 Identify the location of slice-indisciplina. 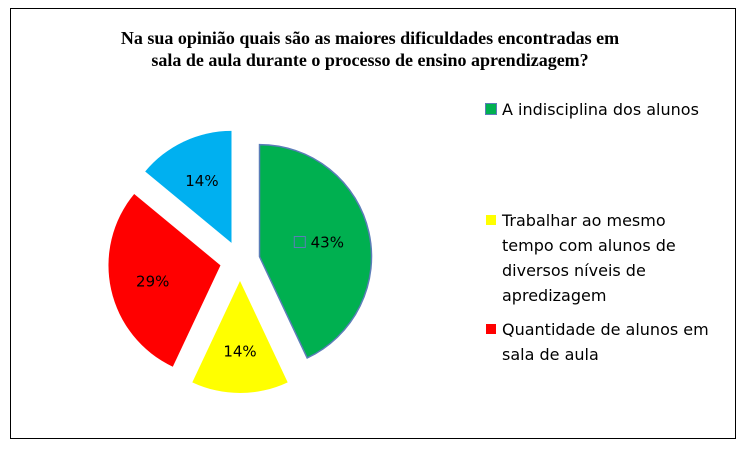
(315, 251).